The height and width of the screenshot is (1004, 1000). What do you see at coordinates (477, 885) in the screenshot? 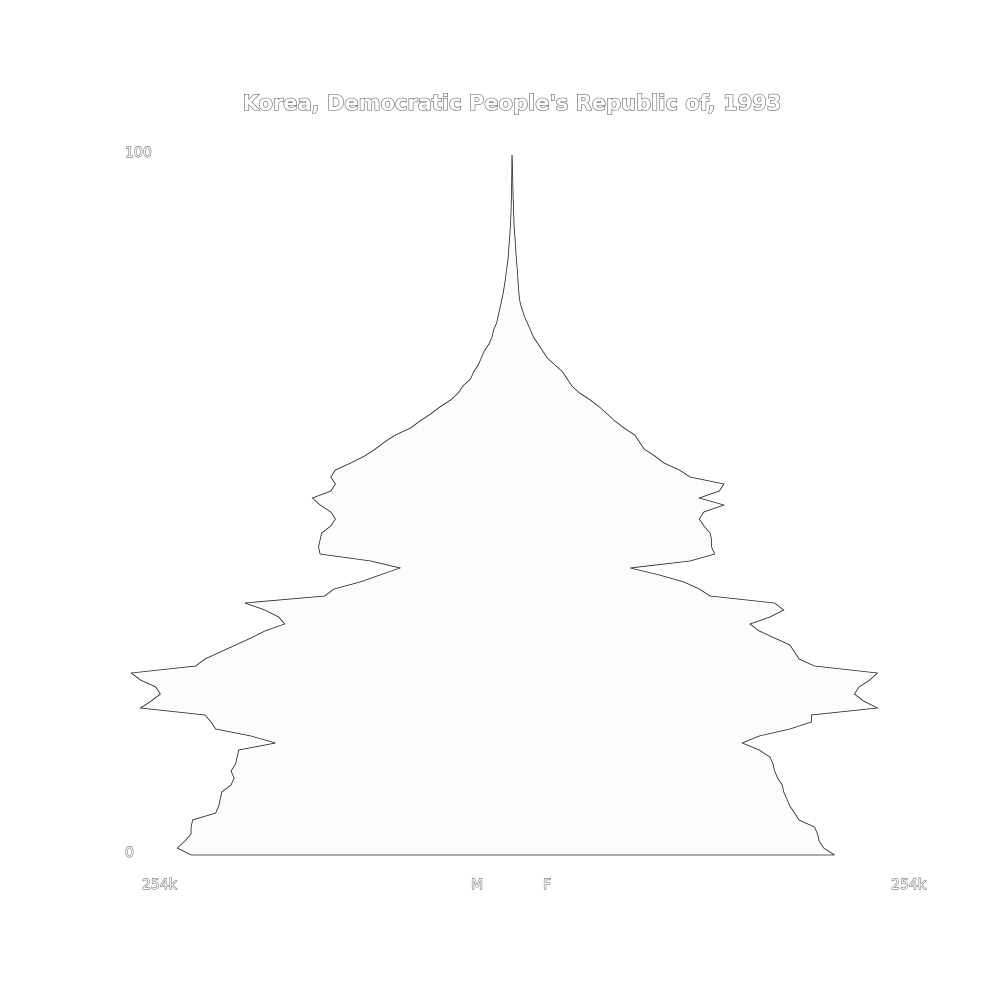
I see `legend-label: M` at bounding box center [477, 885].